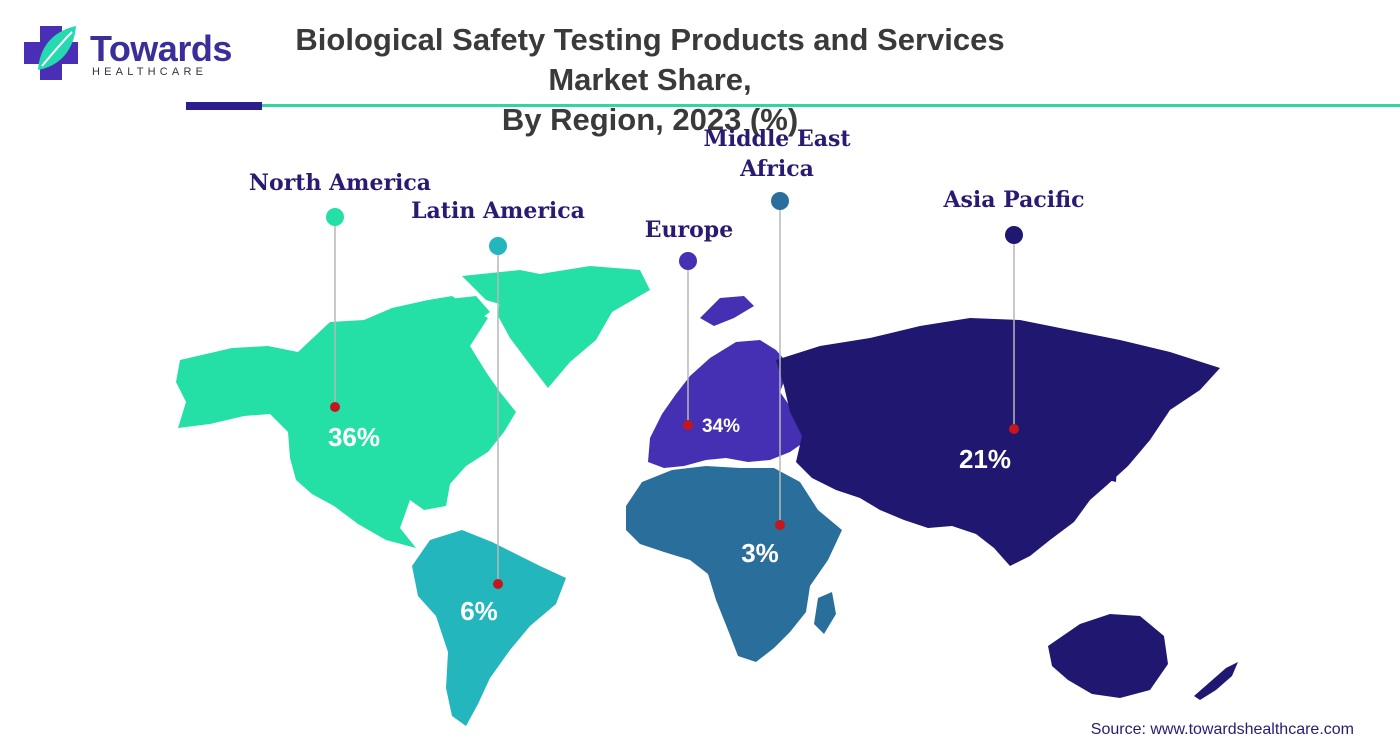 This screenshot has width=1400, height=751. What do you see at coordinates (688, 425) in the screenshot?
I see `location-marker-europe` at bounding box center [688, 425].